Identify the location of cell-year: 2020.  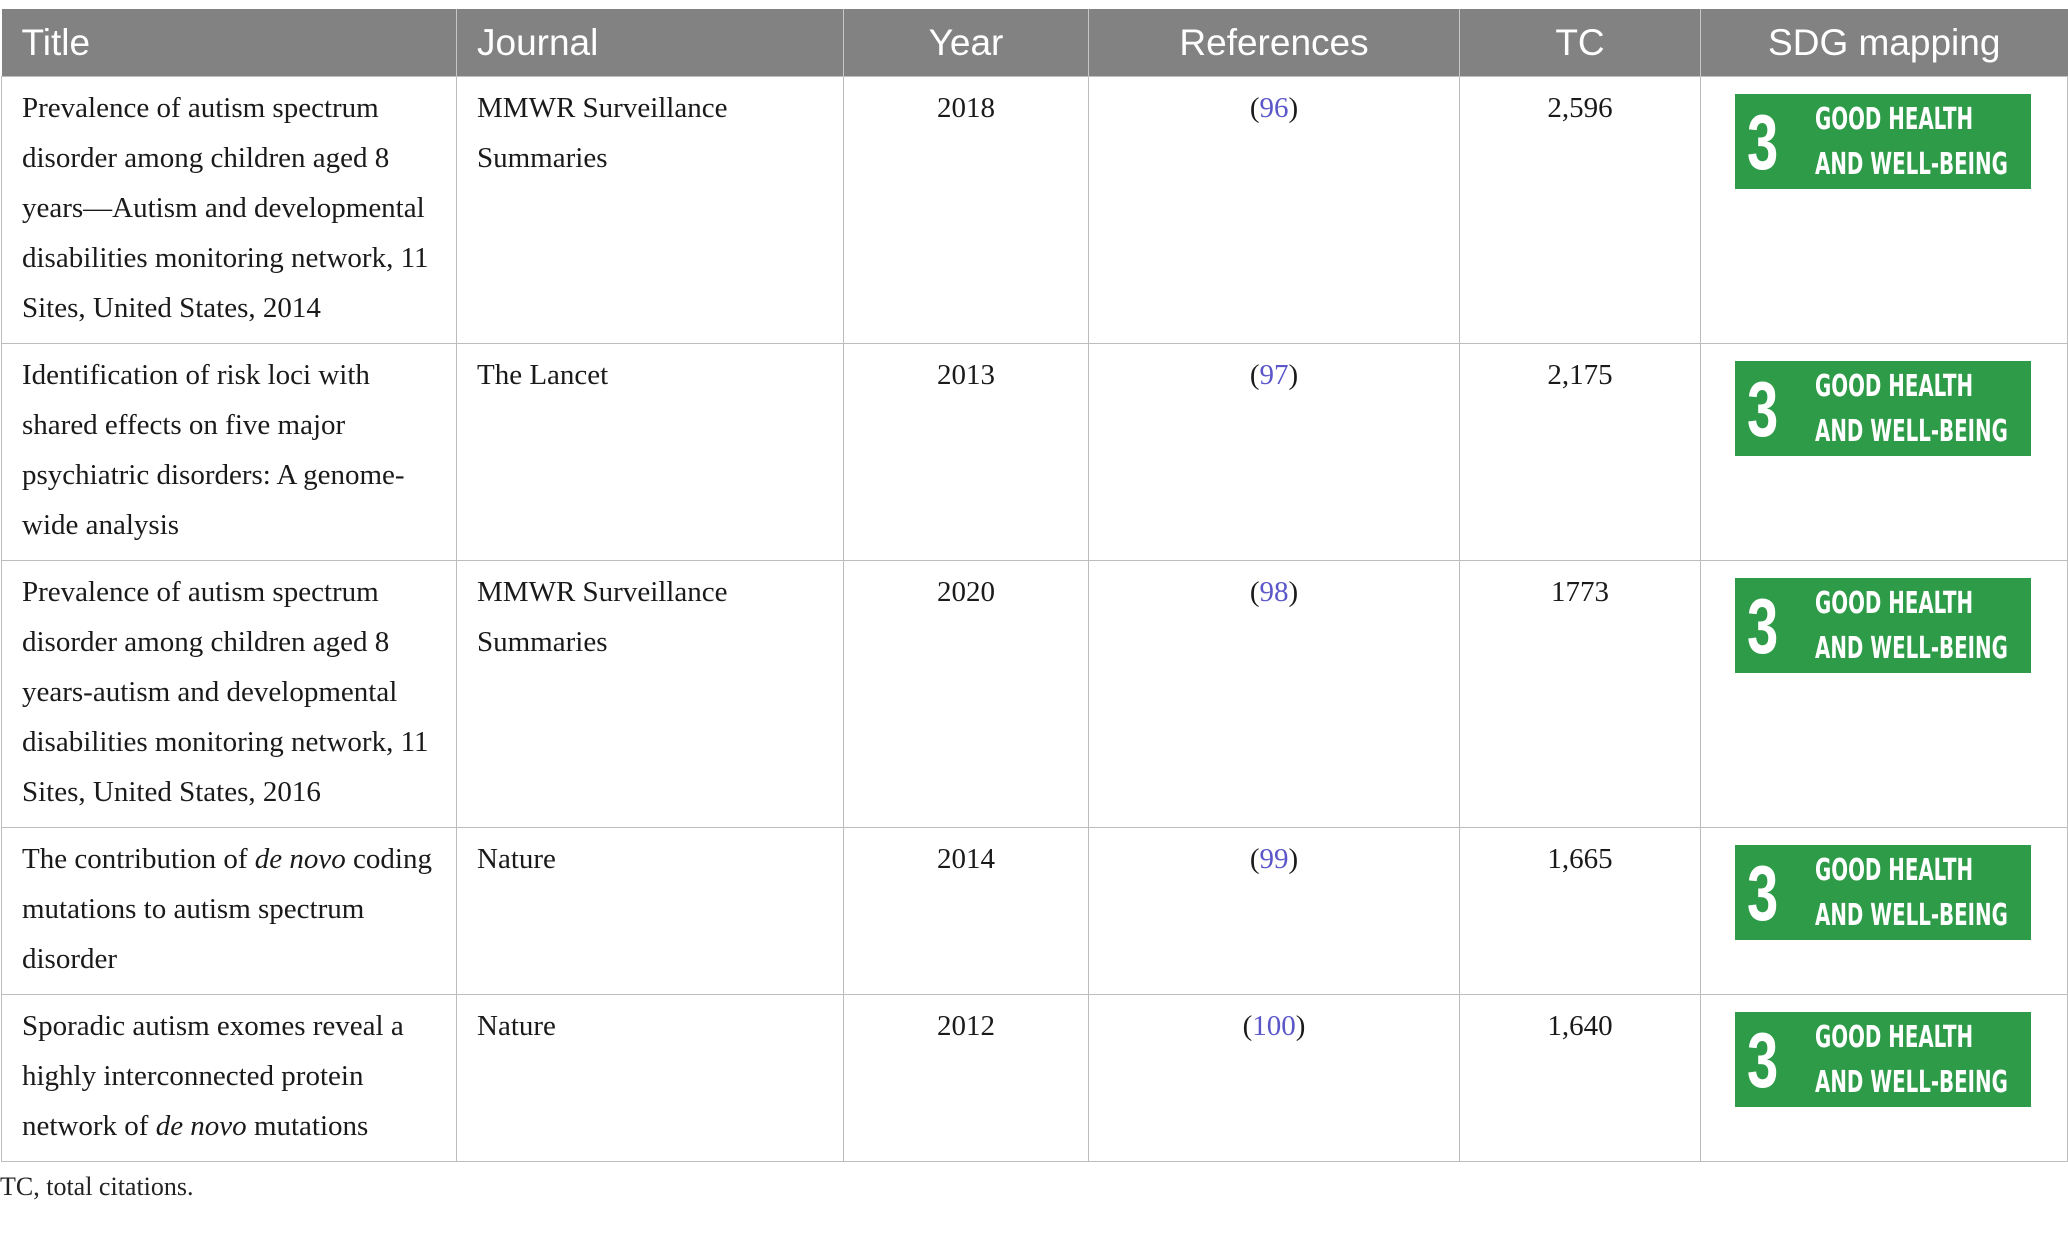
(966, 694).